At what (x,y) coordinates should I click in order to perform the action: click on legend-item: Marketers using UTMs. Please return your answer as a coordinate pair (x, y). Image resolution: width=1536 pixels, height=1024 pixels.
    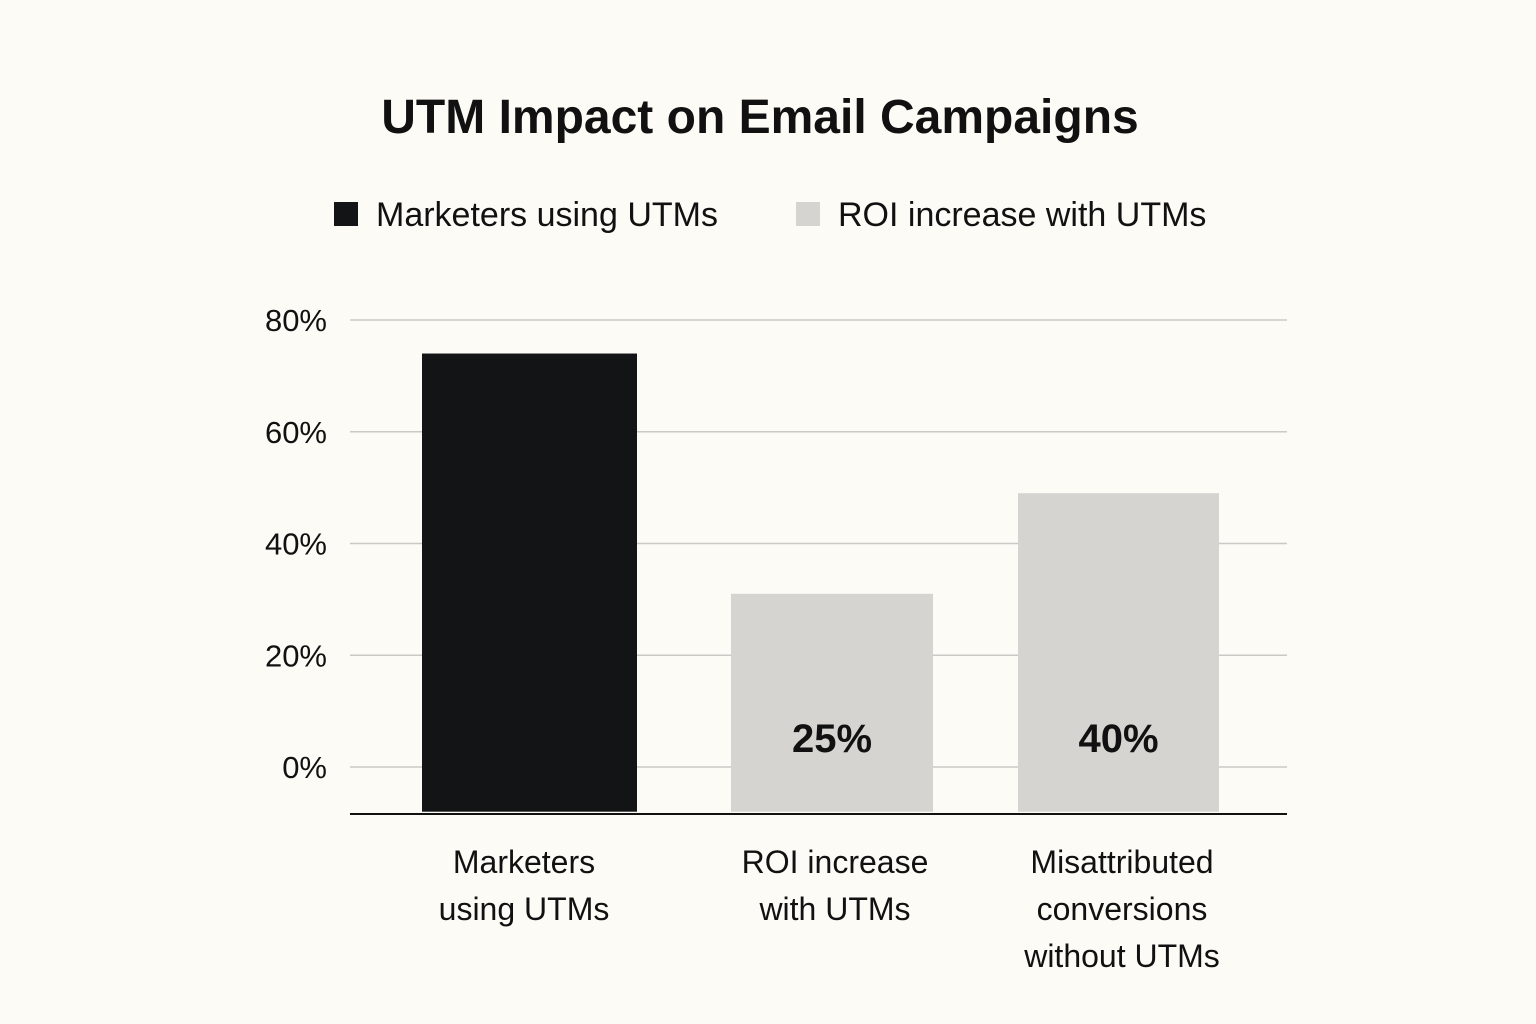
    Looking at the image, I should click on (526, 215).